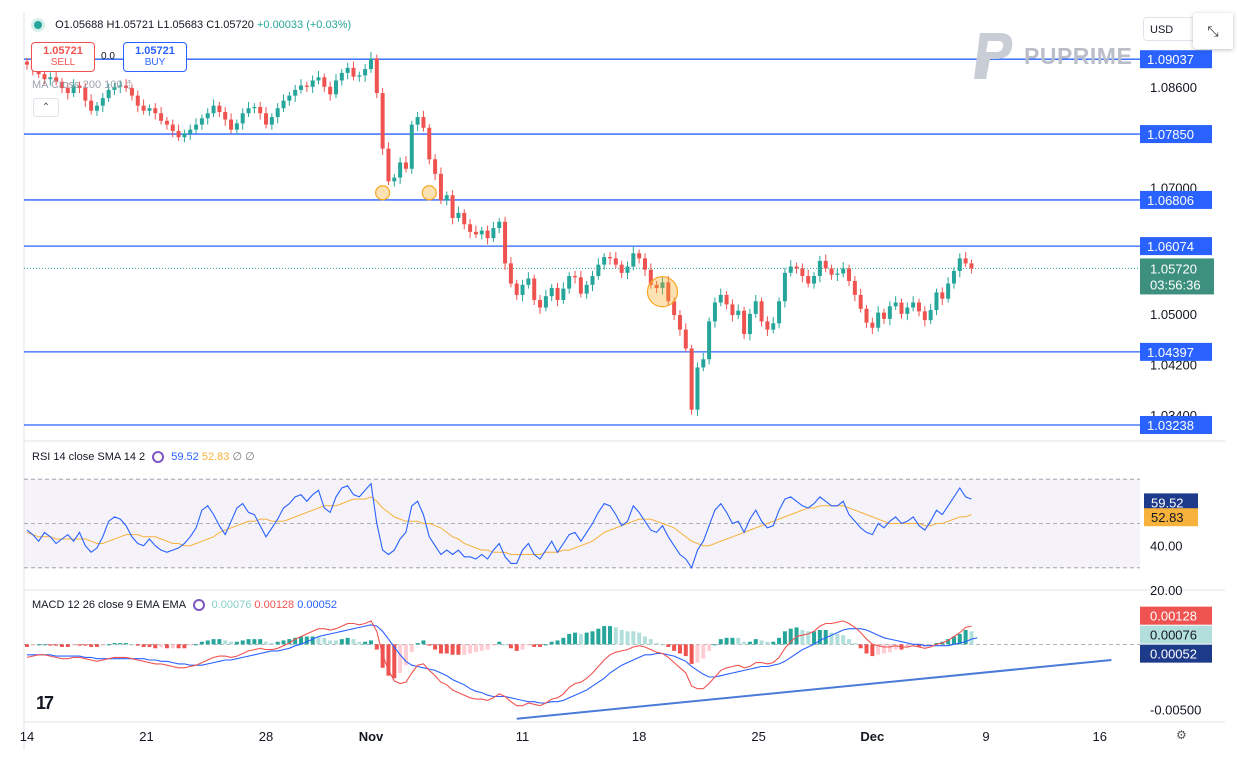 Image resolution: width=1238 pixels, height=772 pixels. What do you see at coordinates (130, 25) in the screenshot?
I see `ohlc-high: H1.05721` at bounding box center [130, 25].